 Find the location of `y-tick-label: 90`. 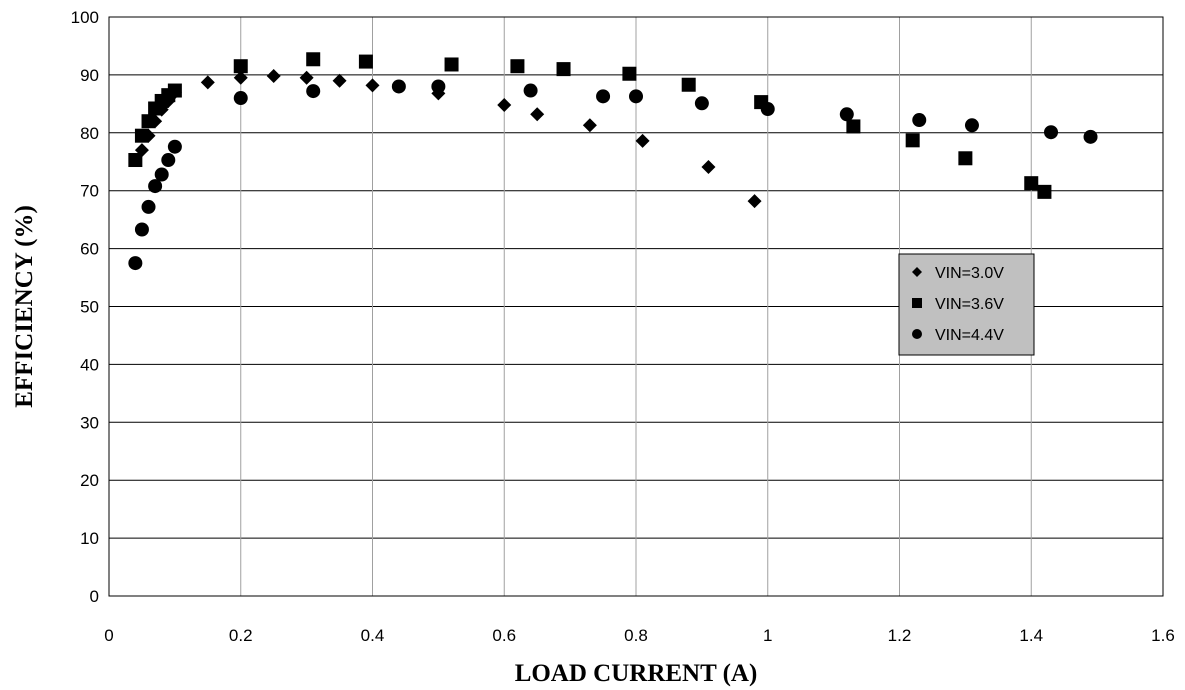

y-tick-label: 90 is located at coordinates (89, 75).